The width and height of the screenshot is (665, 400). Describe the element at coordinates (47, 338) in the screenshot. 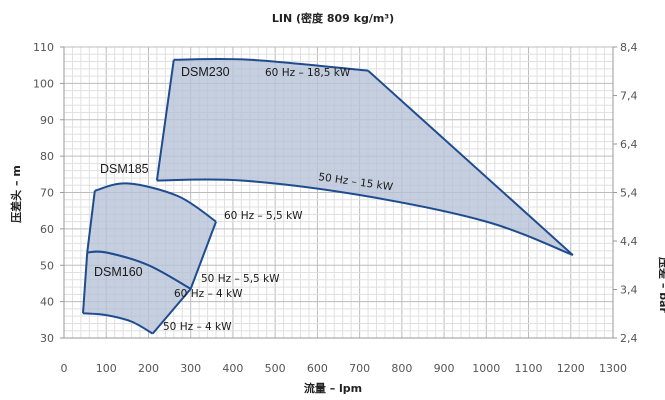

I see `y-tick-label: 30` at that location.